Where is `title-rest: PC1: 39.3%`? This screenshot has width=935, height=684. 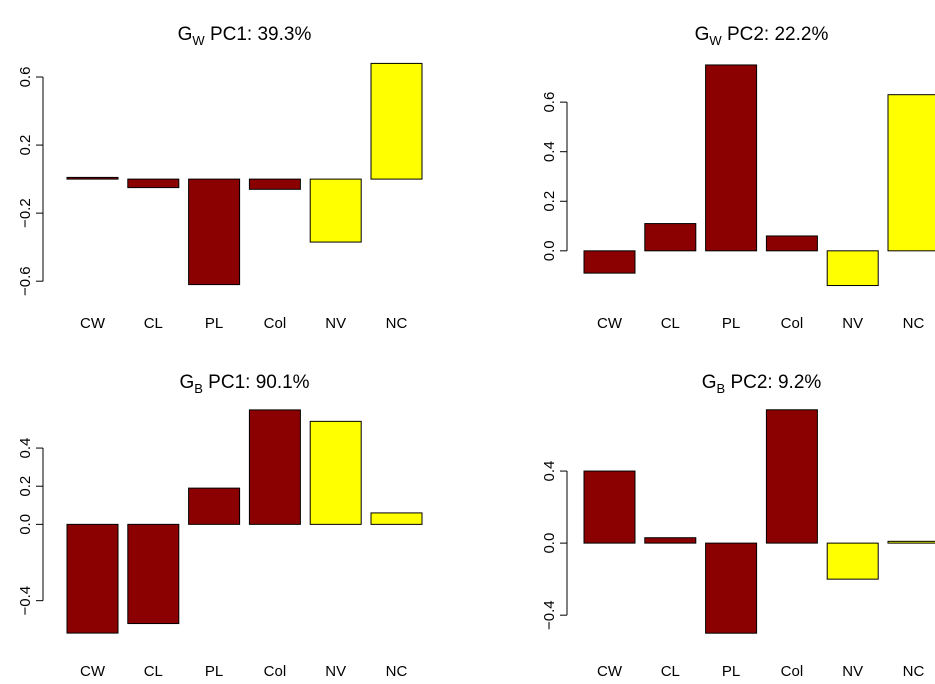
title-rest: PC1: 39.3% is located at coordinates (258, 34).